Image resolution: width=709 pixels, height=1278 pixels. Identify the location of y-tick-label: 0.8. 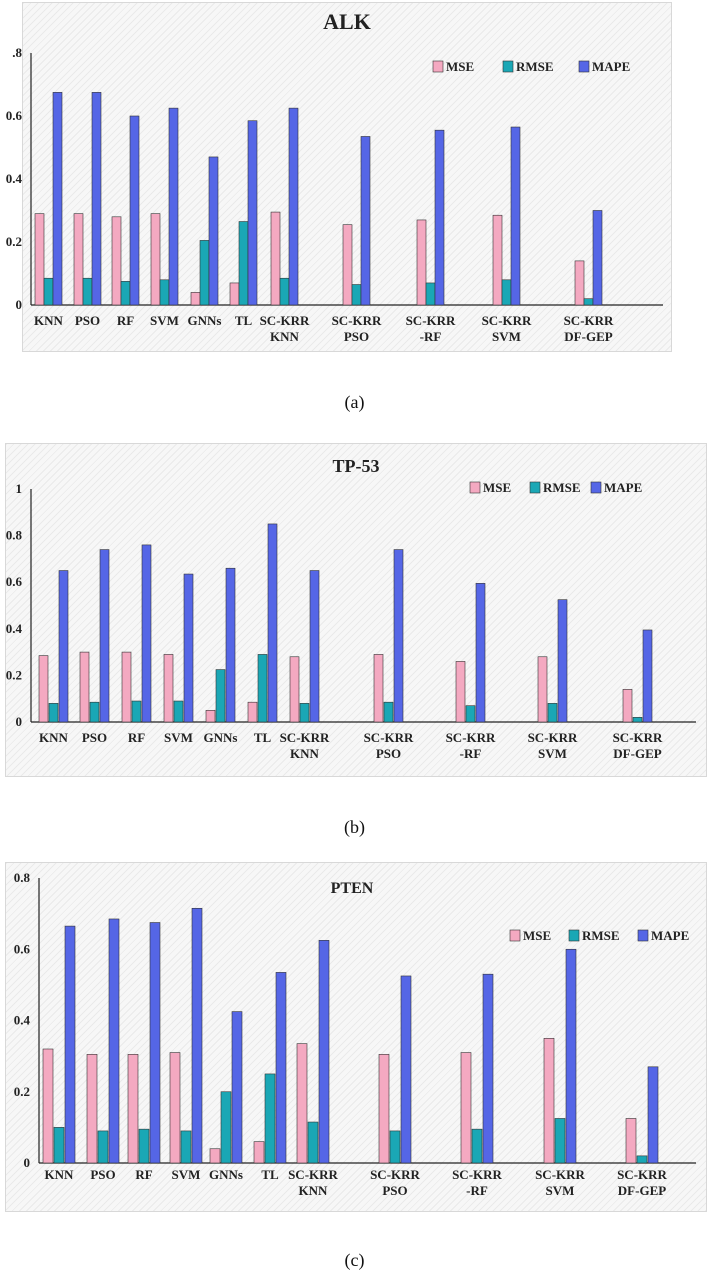
(14, 535).